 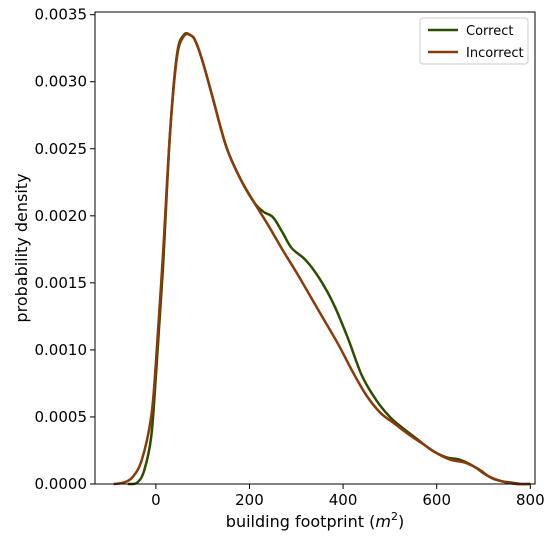 What do you see at coordinates (21, 247) in the screenshot?
I see `y-axis-title: probability density` at bounding box center [21, 247].